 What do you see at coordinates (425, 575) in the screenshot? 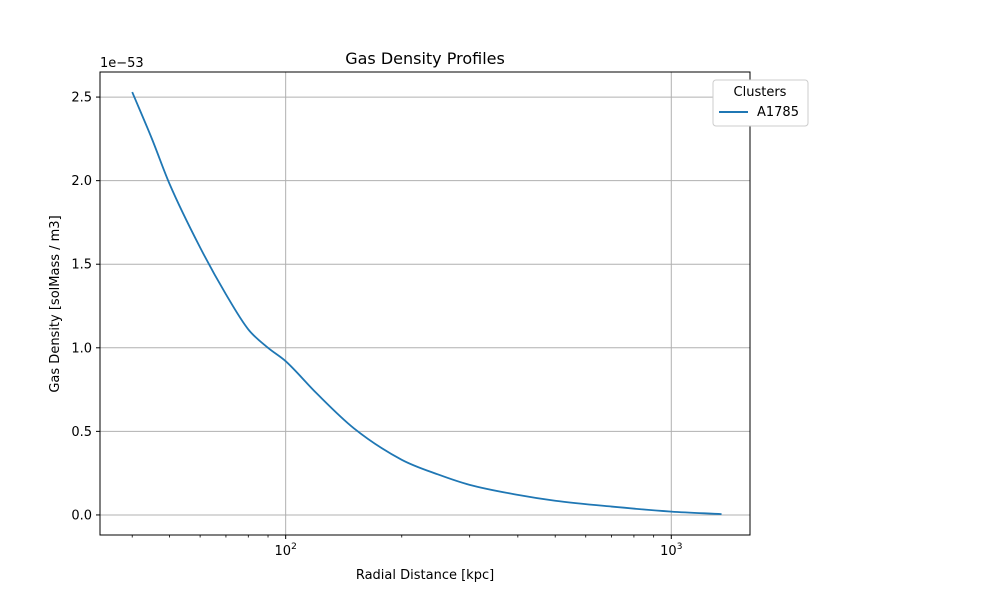
I see `x-axis-label: Radial Distance [kpc]` at bounding box center [425, 575].